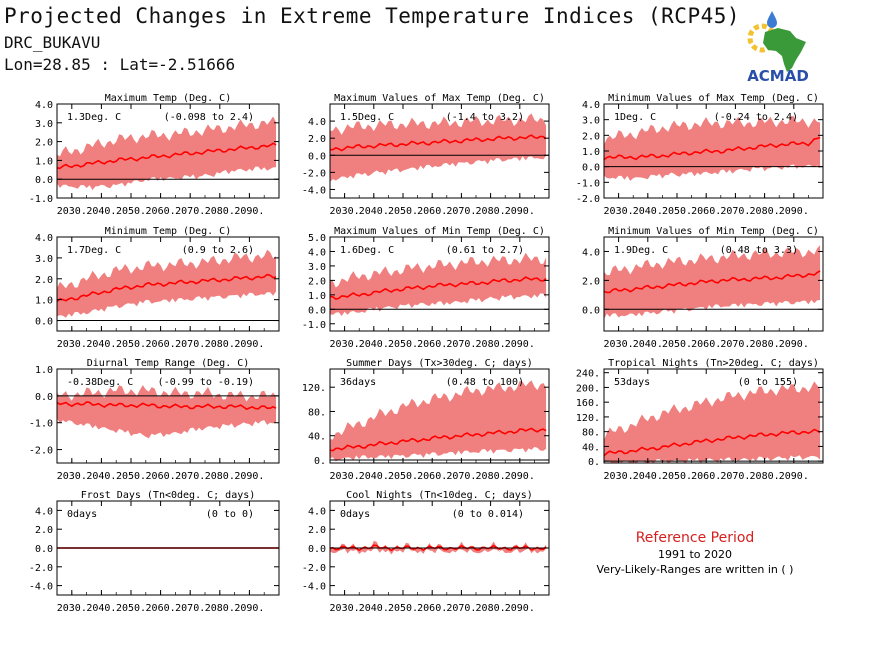 The width and height of the screenshot is (879, 659). Describe the element at coordinates (588, 374) in the screenshot. I see `y-tick-label: 240.` at that location.